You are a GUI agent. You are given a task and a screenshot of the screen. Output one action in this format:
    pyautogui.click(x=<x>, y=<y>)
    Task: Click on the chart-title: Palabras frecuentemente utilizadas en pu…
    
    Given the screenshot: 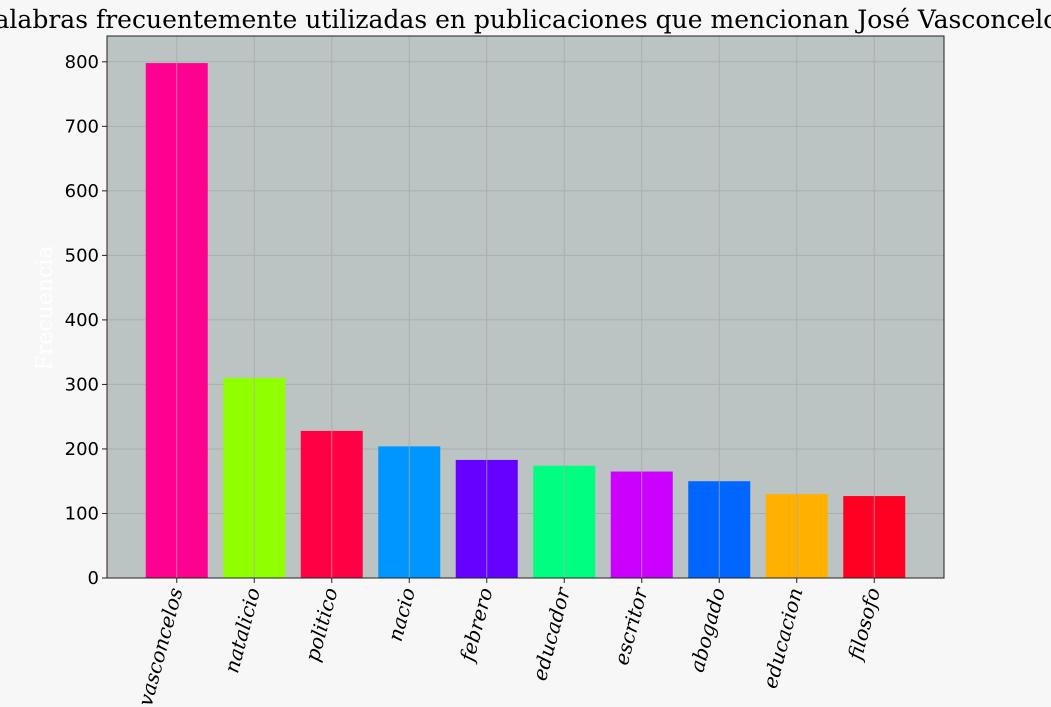 What is the action you would take?
    pyautogui.click(x=525, y=19)
    